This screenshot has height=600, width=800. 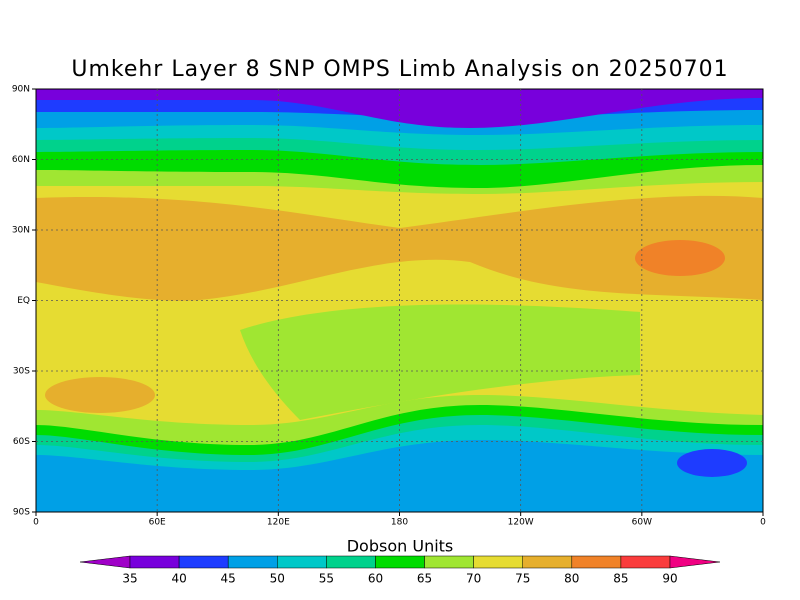 I want to click on colorbar-label: 40, so click(x=178, y=579).